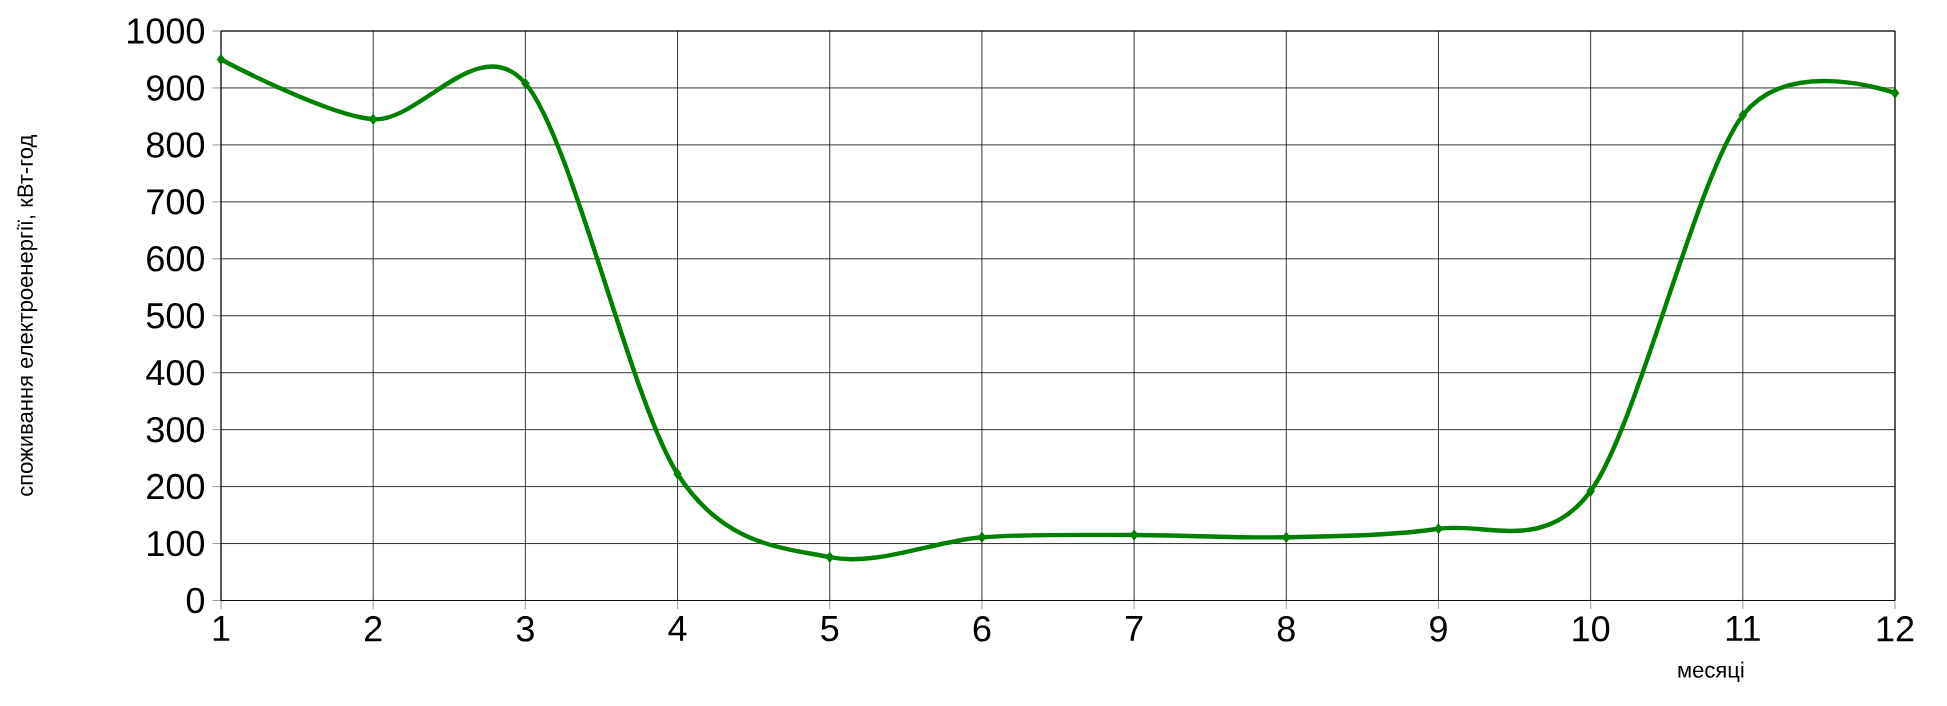 This screenshot has width=1947, height=706. I want to click on y-tick-label: 0, so click(195, 600).